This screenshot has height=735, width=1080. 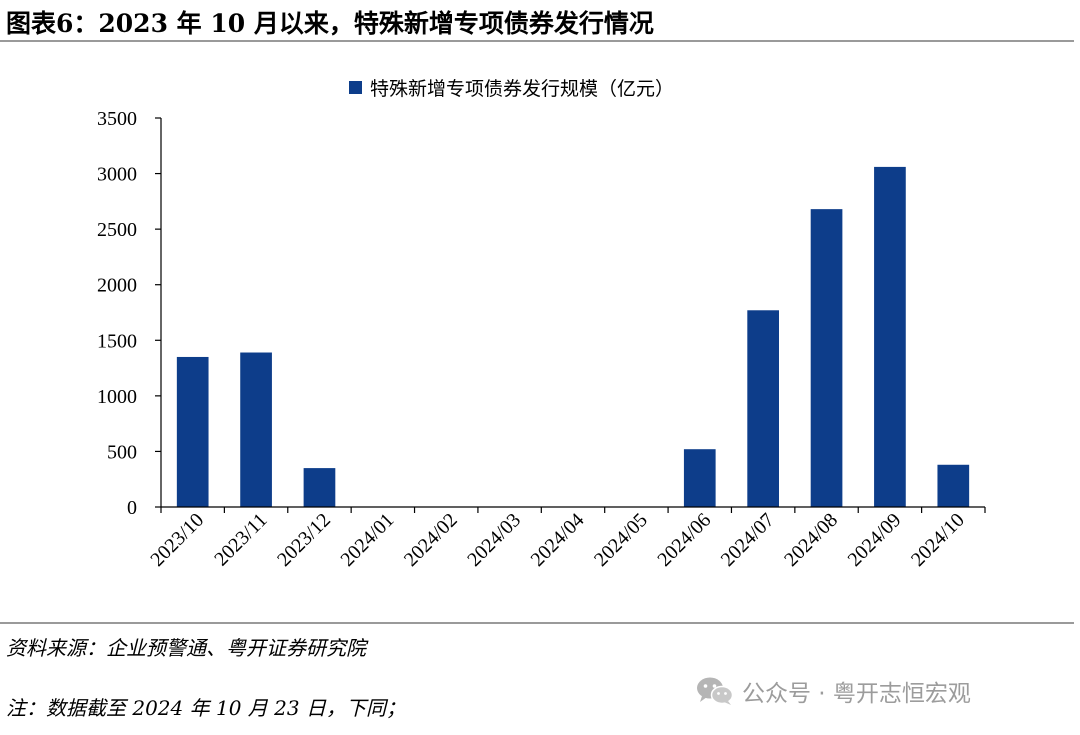 What do you see at coordinates (177, 540) in the screenshot?
I see `x-tick-label: 2023/10` at bounding box center [177, 540].